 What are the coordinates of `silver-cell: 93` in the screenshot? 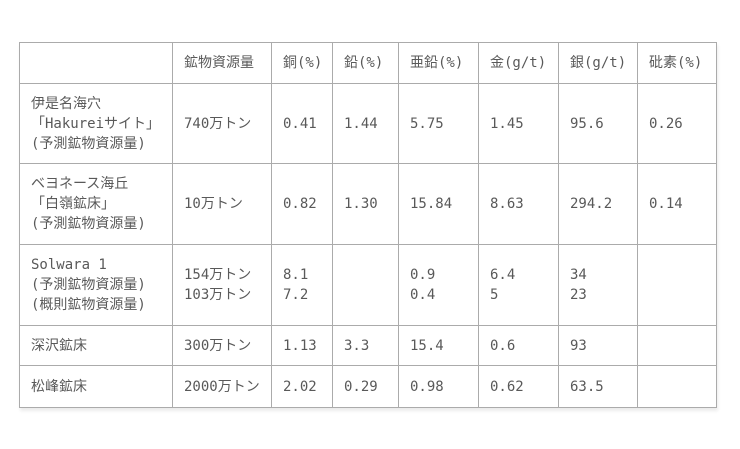 It's located at (598, 345).